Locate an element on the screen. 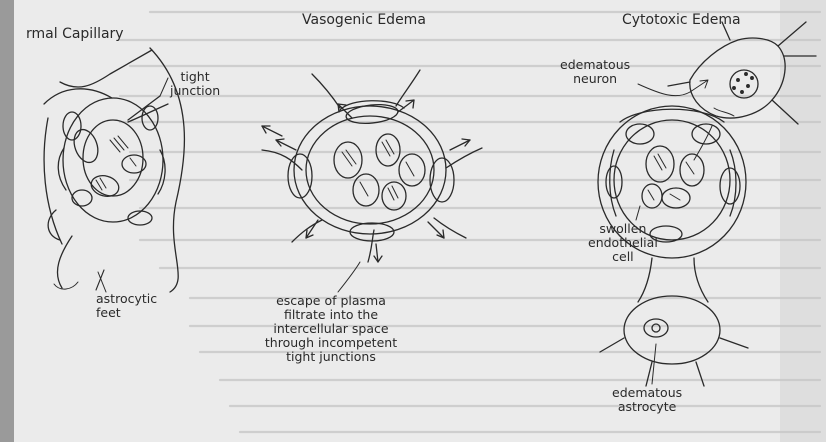 The width and height of the screenshot is (826, 442). tight-junction-label: tight junction is located at coordinates (195, 84).